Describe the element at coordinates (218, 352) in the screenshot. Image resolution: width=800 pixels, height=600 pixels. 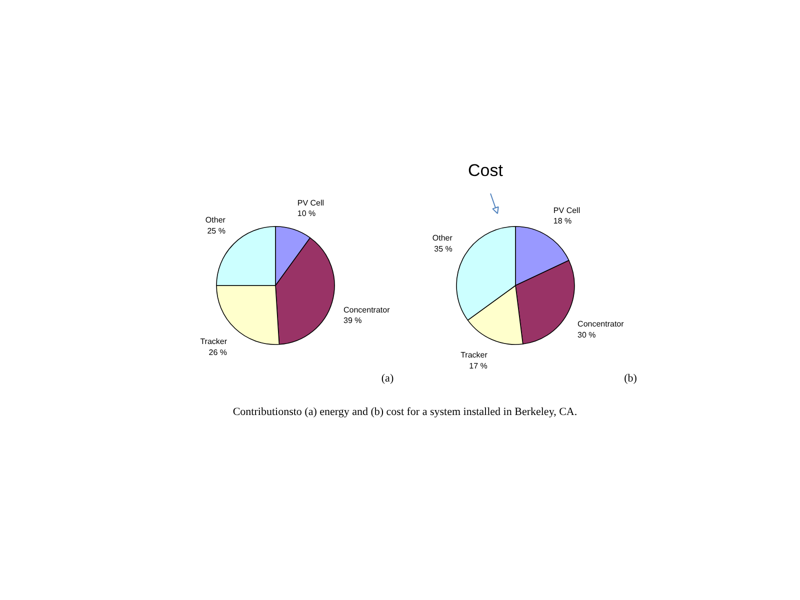
I see `data-label: 26 %` at that location.